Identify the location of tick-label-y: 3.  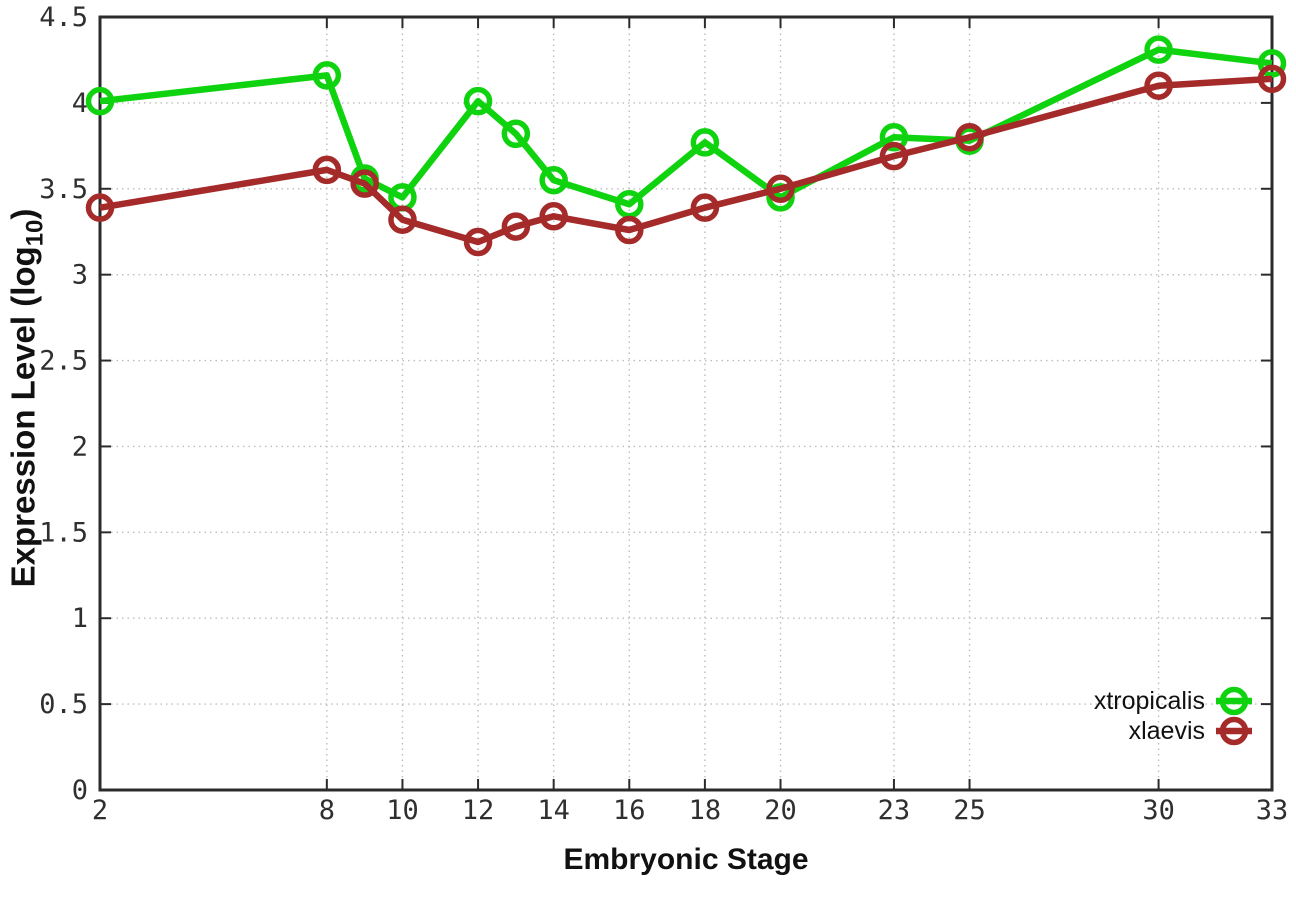
(80, 275).